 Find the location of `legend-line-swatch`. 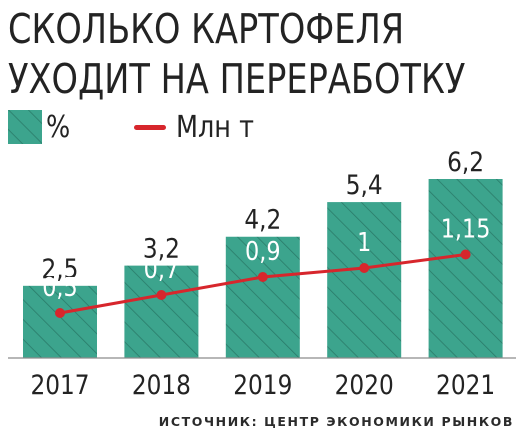

legend-line-swatch is located at coordinates (150, 127).